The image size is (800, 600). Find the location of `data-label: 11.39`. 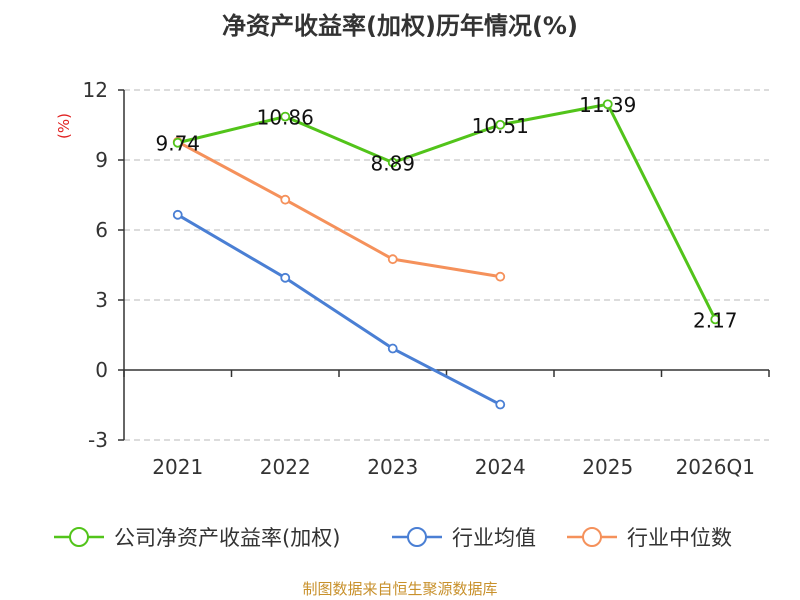

data-label: 11.39 is located at coordinates (607, 105).